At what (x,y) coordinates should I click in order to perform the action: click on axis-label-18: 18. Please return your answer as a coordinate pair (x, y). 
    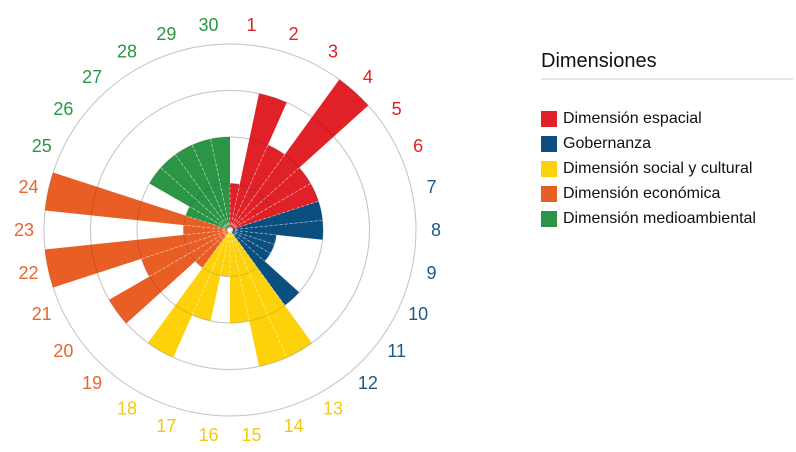
    Looking at the image, I should click on (127, 408).